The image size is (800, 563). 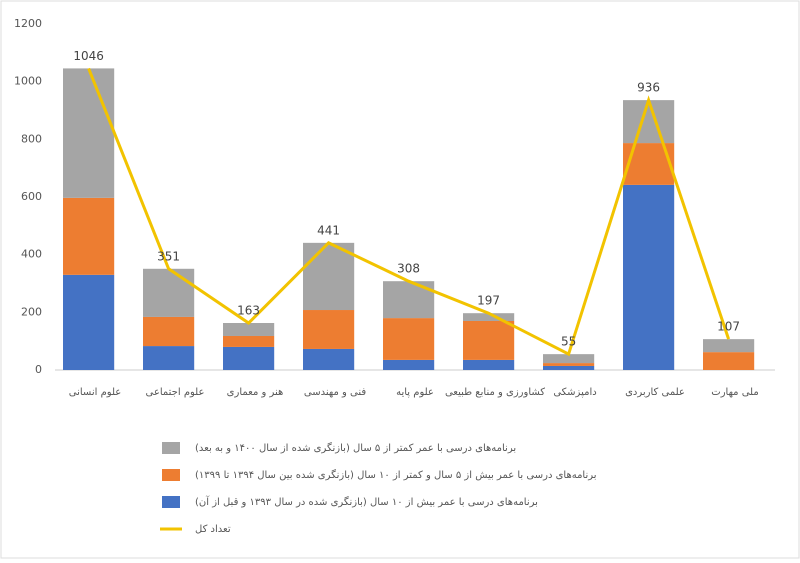 I want to click on x-tick-label: ملی مهارت, so click(x=734, y=392).